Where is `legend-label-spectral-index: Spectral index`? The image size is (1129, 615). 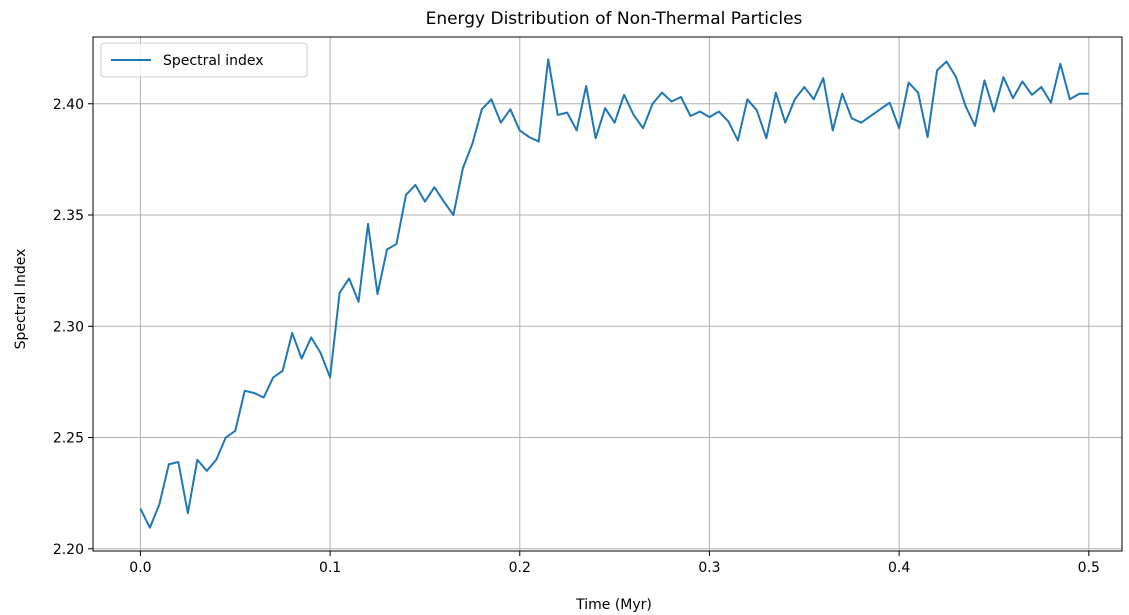
legend-label-spectral-index: Spectral index is located at coordinates (213, 61).